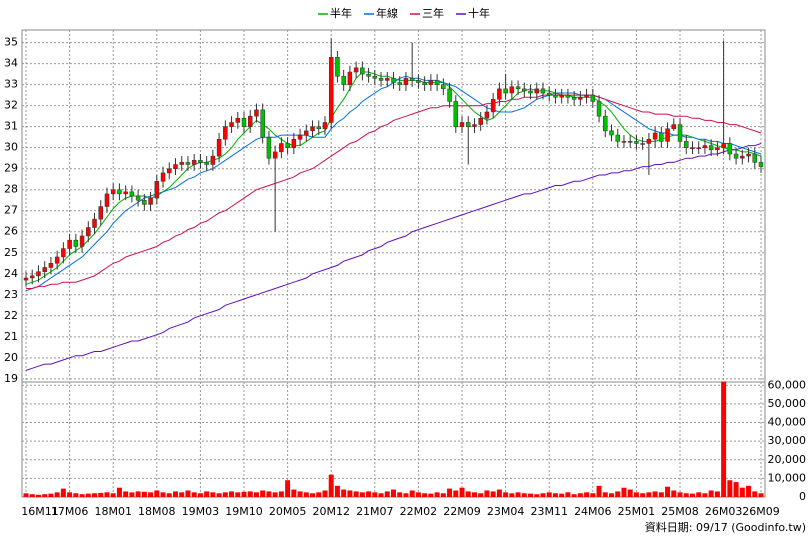 The height and width of the screenshot is (540, 808). What do you see at coordinates (433, 13) in the screenshot?
I see `legend-label: 三年` at bounding box center [433, 13].